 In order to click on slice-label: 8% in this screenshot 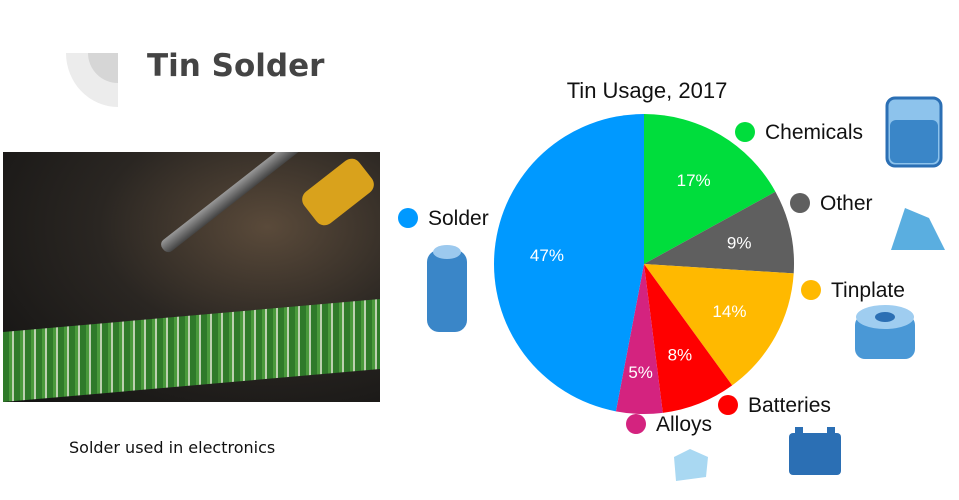, I will do `click(680, 355)`.